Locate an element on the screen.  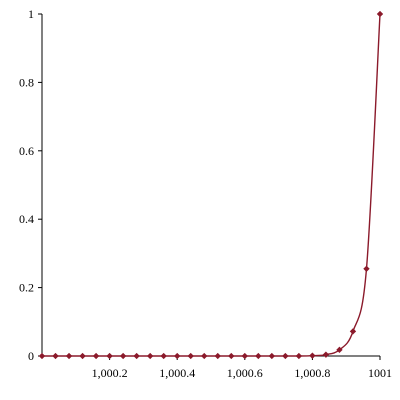
x-tick-label: 1,000.8 is located at coordinates (312, 373).